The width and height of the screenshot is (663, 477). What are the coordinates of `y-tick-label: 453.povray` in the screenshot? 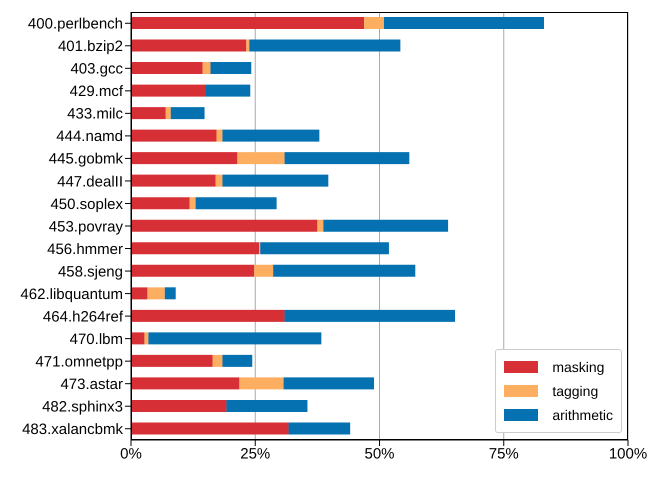 It's located at (86, 227).